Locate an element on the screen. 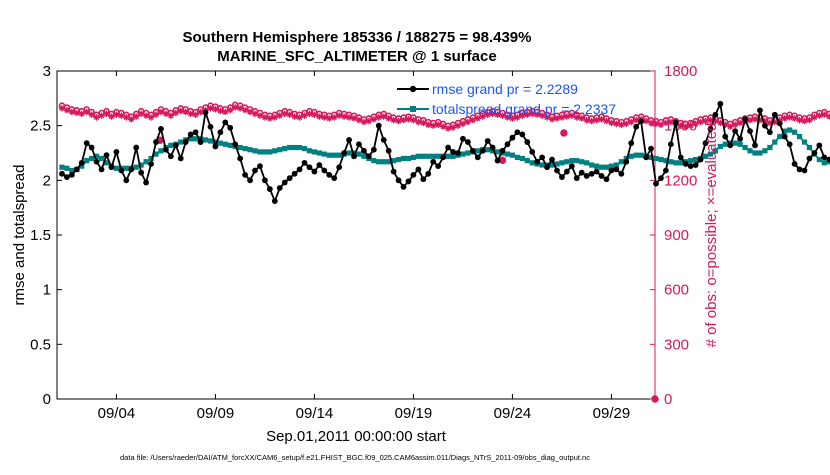 This screenshot has height=475, width=830. x-axis-label: Sep.01,2011 00:00:00 start is located at coordinates (356, 436).